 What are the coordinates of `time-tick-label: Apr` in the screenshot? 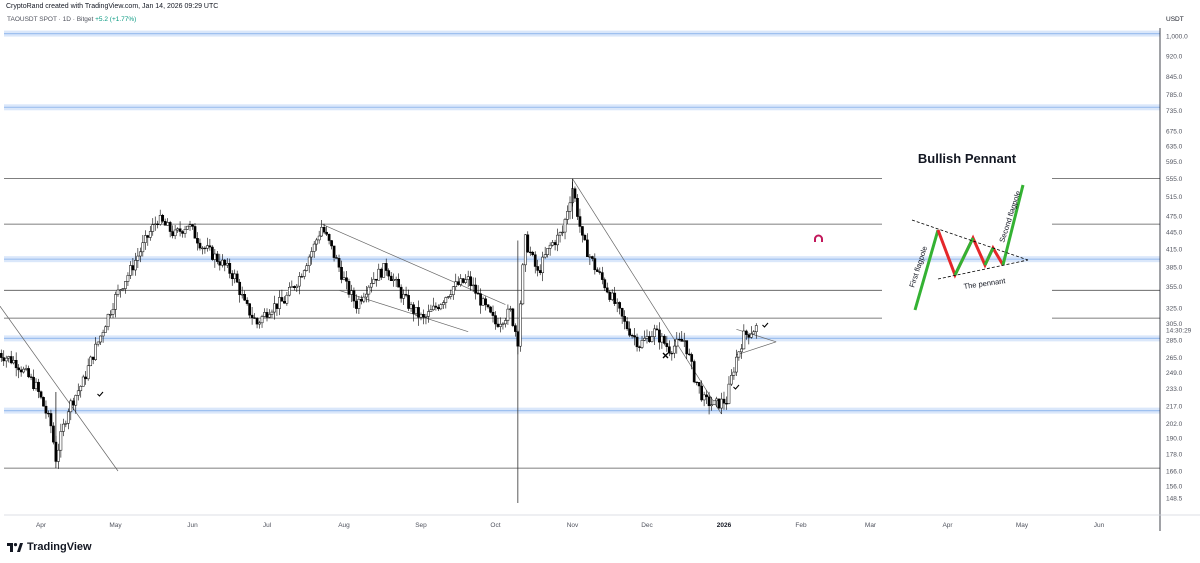 It's located at (947, 525).